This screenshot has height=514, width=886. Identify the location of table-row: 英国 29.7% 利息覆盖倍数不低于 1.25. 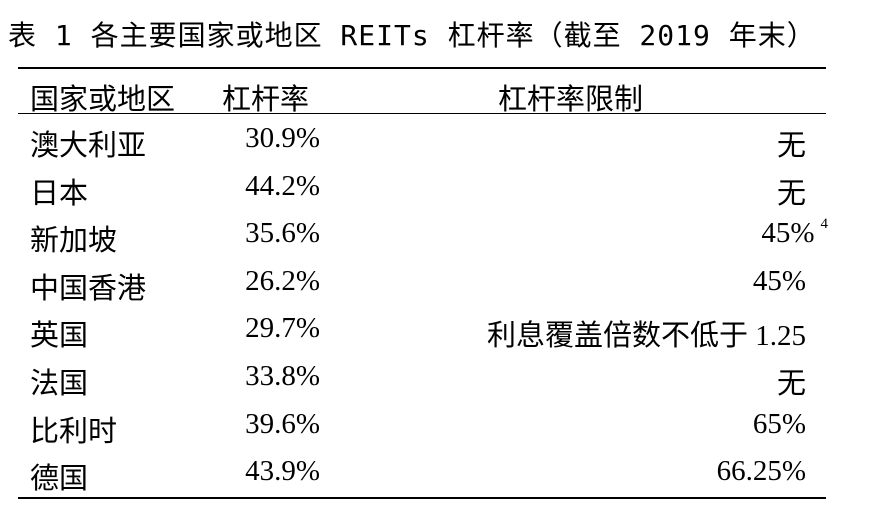
(443, 329).